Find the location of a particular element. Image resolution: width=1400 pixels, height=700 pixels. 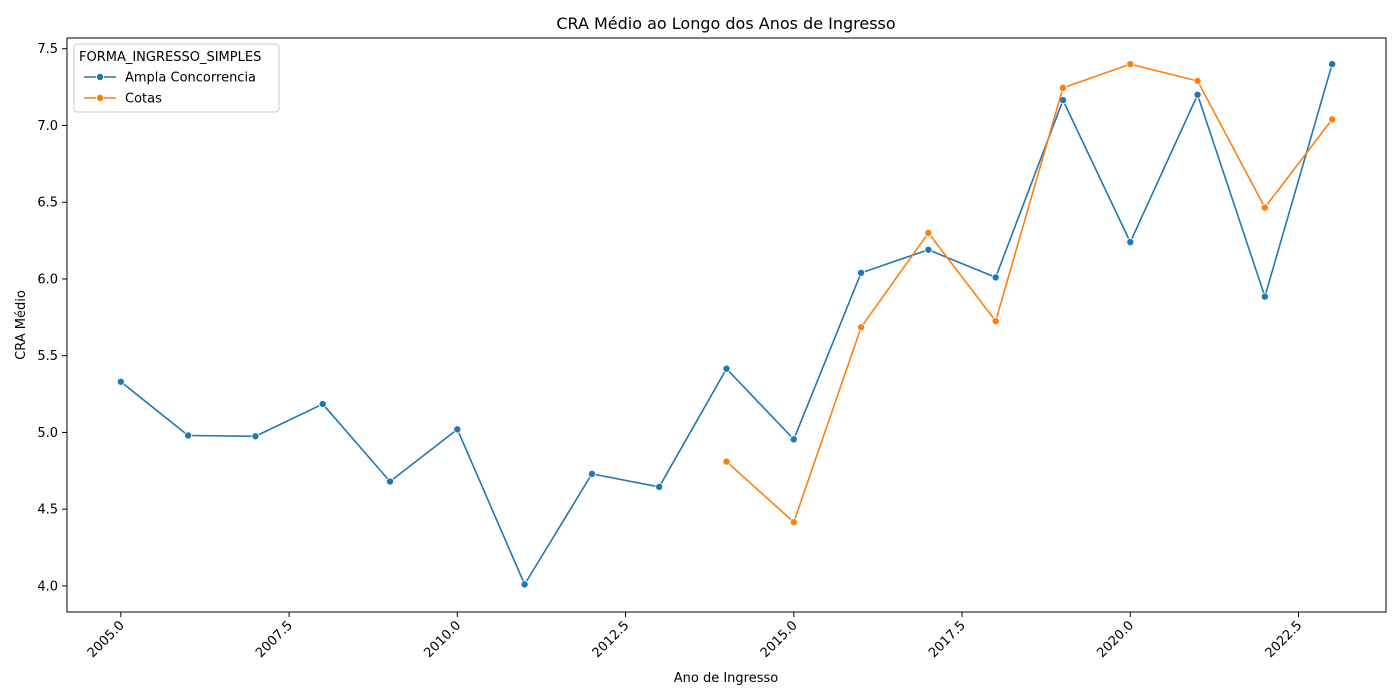

y-tick-label: 4.0 is located at coordinates (47, 586).